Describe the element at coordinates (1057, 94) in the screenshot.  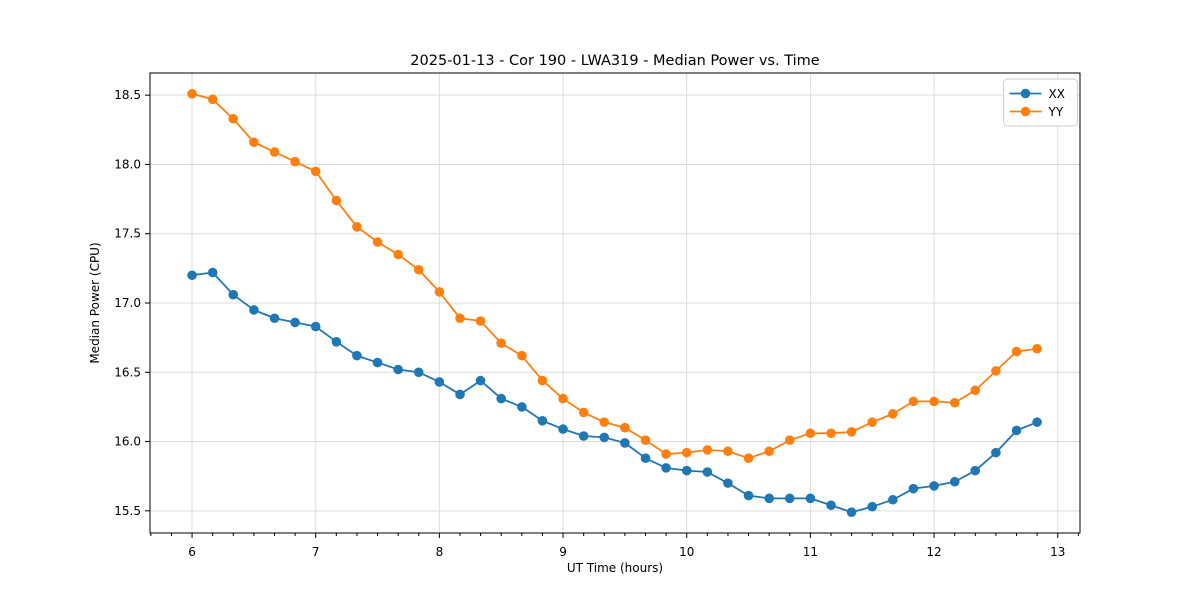
I see `legend-label-xx: XX` at that location.